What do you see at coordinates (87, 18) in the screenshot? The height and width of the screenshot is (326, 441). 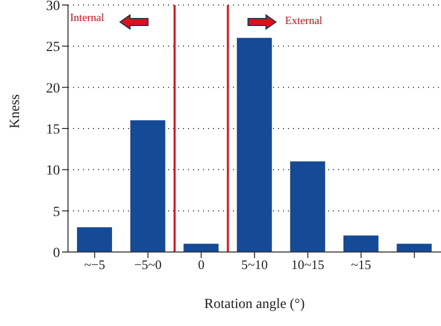 I see `annotation: Internal` at bounding box center [87, 18].